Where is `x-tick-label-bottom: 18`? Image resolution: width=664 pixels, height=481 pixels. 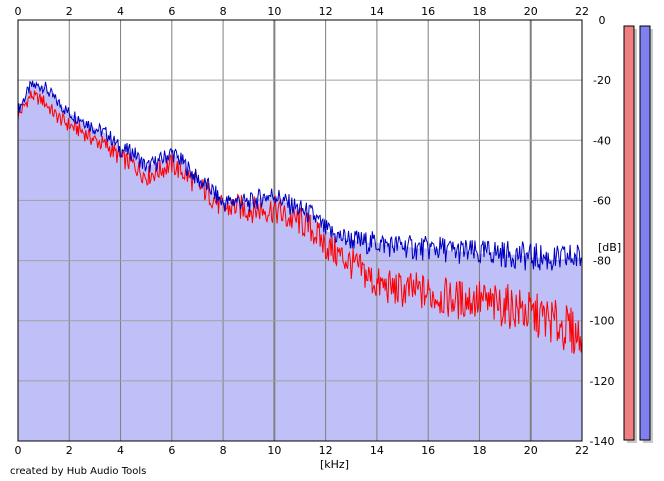 x-tick-label-bottom: 18 is located at coordinates (479, 450).